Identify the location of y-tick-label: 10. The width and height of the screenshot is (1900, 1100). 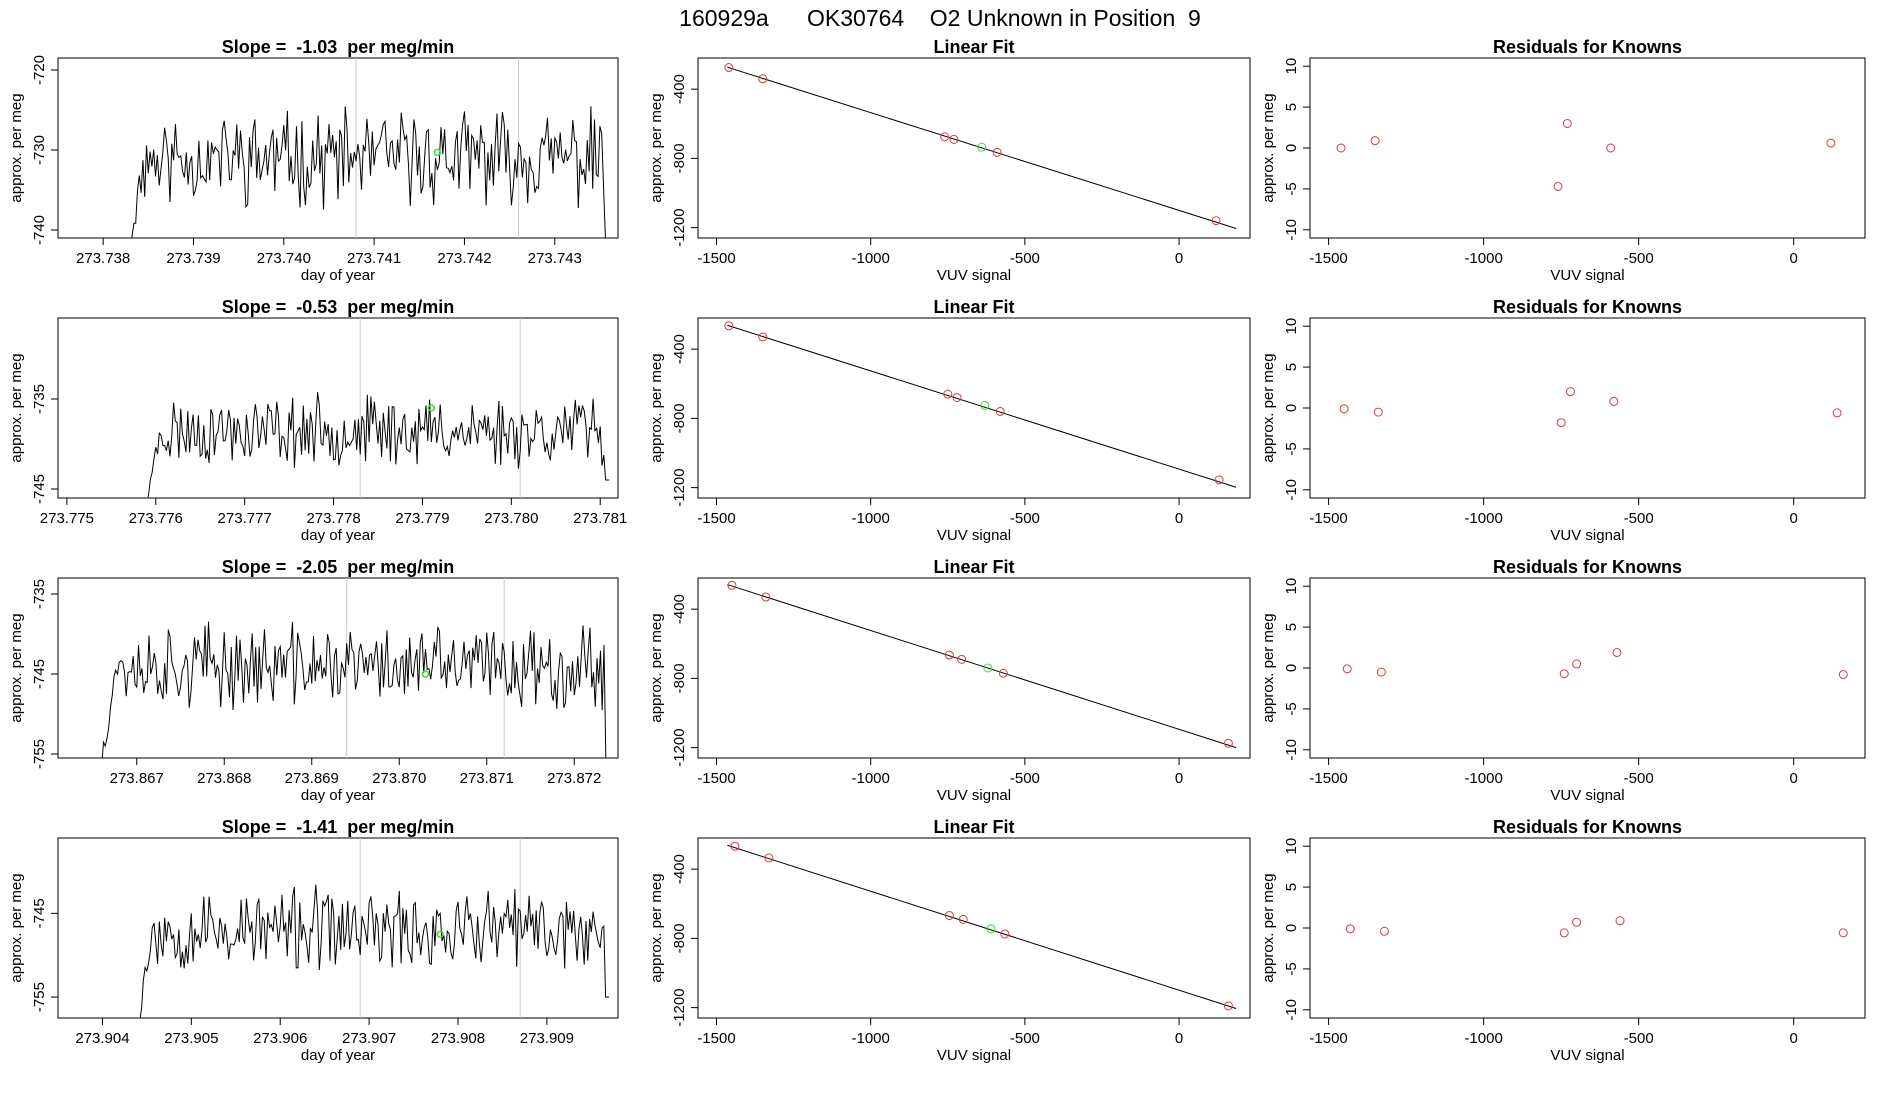
(1291, 846).